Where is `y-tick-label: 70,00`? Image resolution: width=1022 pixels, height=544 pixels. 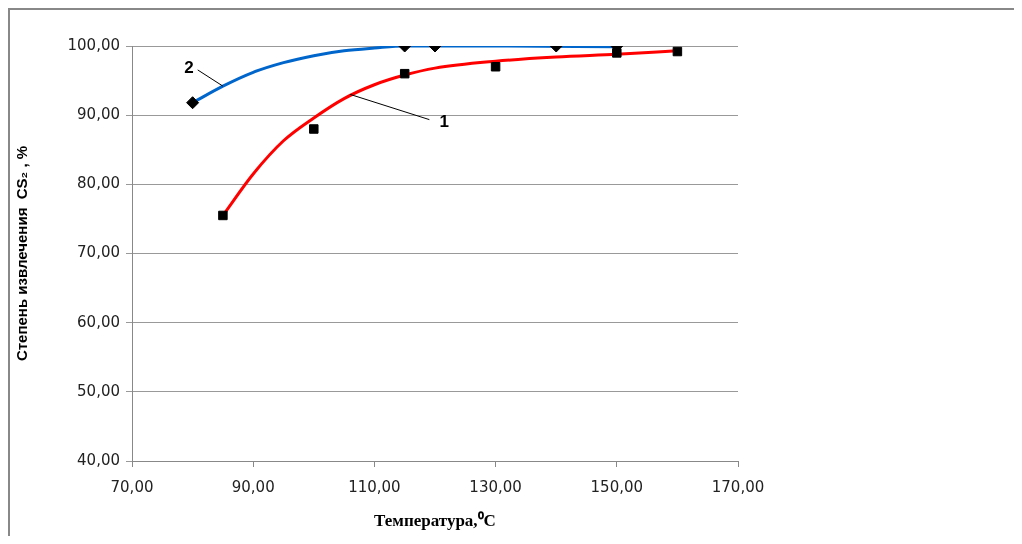 y-tick-label: 70,00 is located at coordinates (98, 252).